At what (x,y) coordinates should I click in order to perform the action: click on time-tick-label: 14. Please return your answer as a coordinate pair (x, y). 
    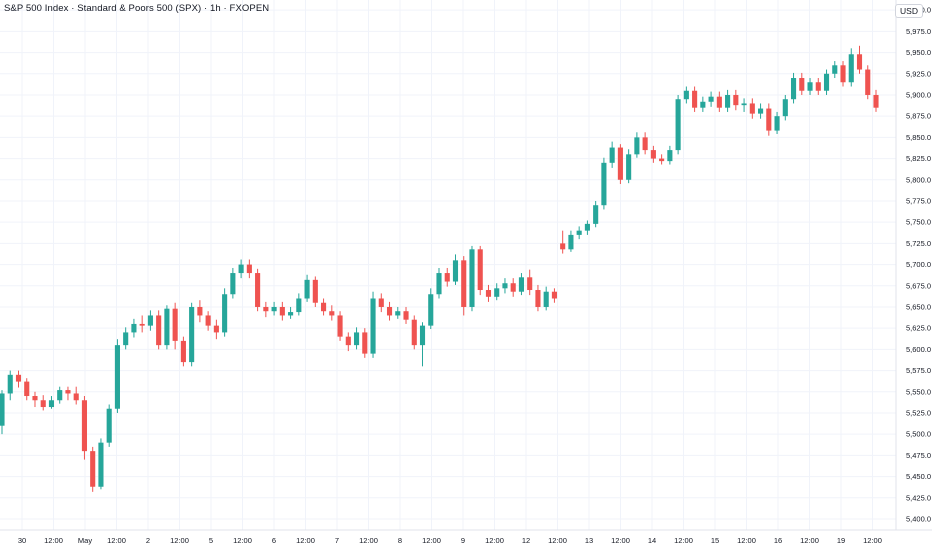
    Looking at the image, I should click on (652, 540).